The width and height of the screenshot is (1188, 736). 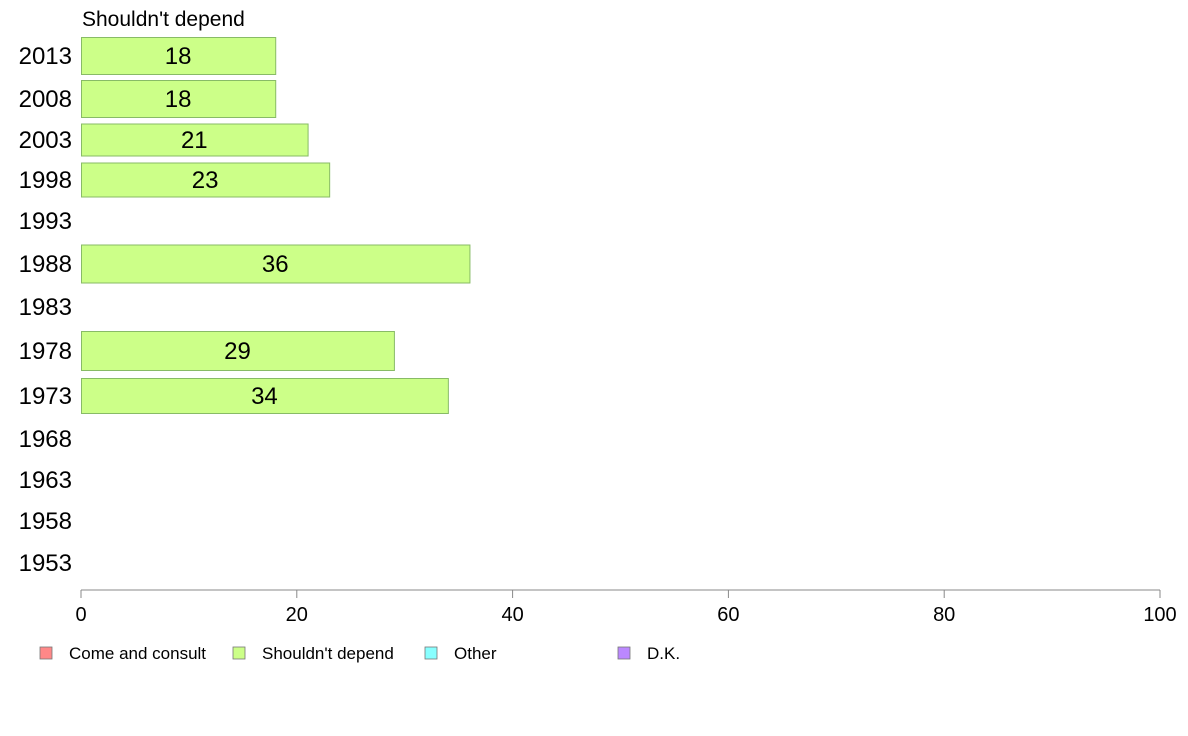 I want to click on year-label-1958: 1958, so click(x=45, y=521).